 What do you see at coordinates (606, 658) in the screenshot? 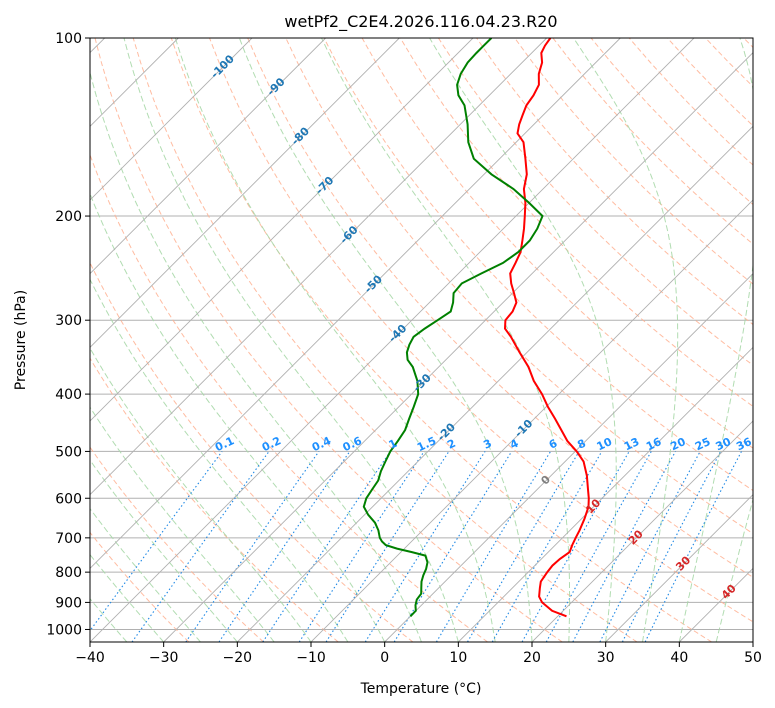
I see `x-tick-label: 30` at bounding box center [606, 658].